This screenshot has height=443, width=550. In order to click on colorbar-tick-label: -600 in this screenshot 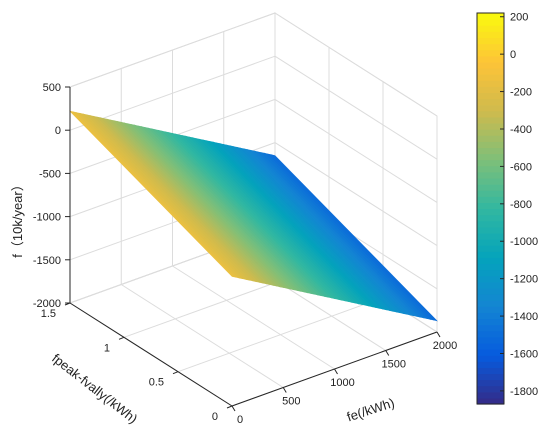, I will do `click(521, 167)`.